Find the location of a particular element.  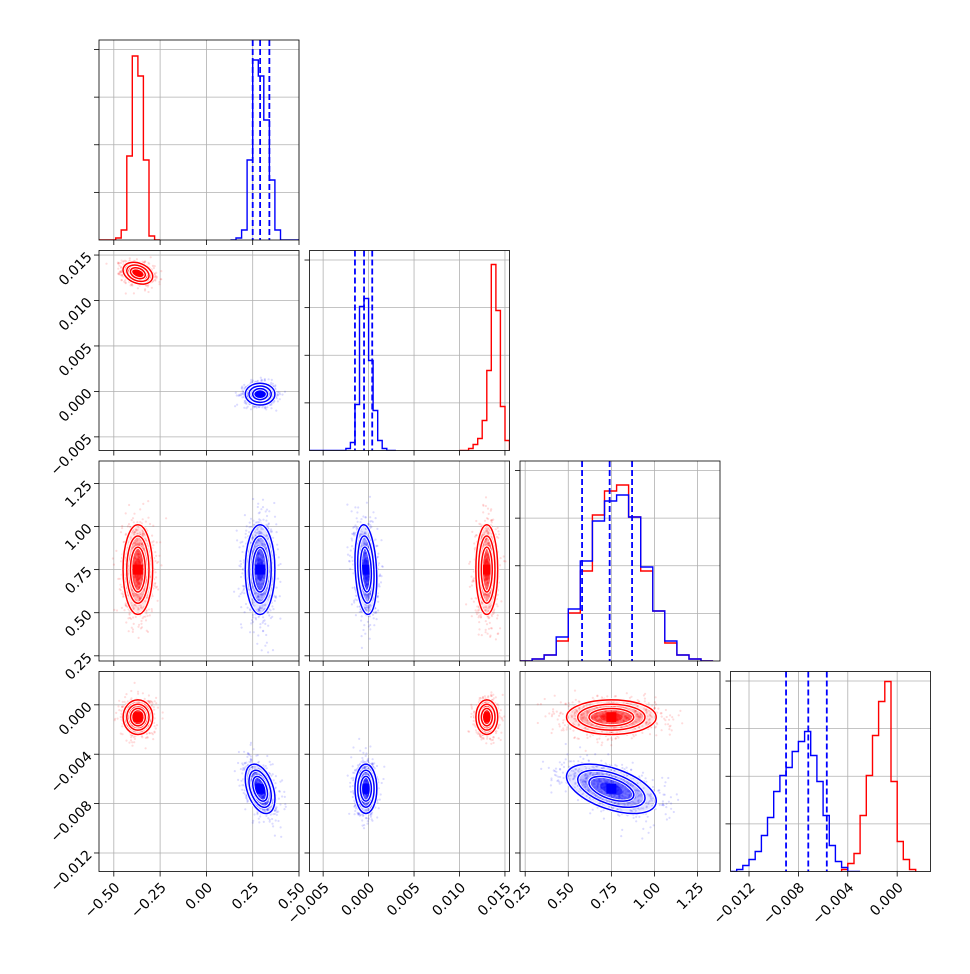

y-tick-label: 1.25 is located at coordinates (78, 494).